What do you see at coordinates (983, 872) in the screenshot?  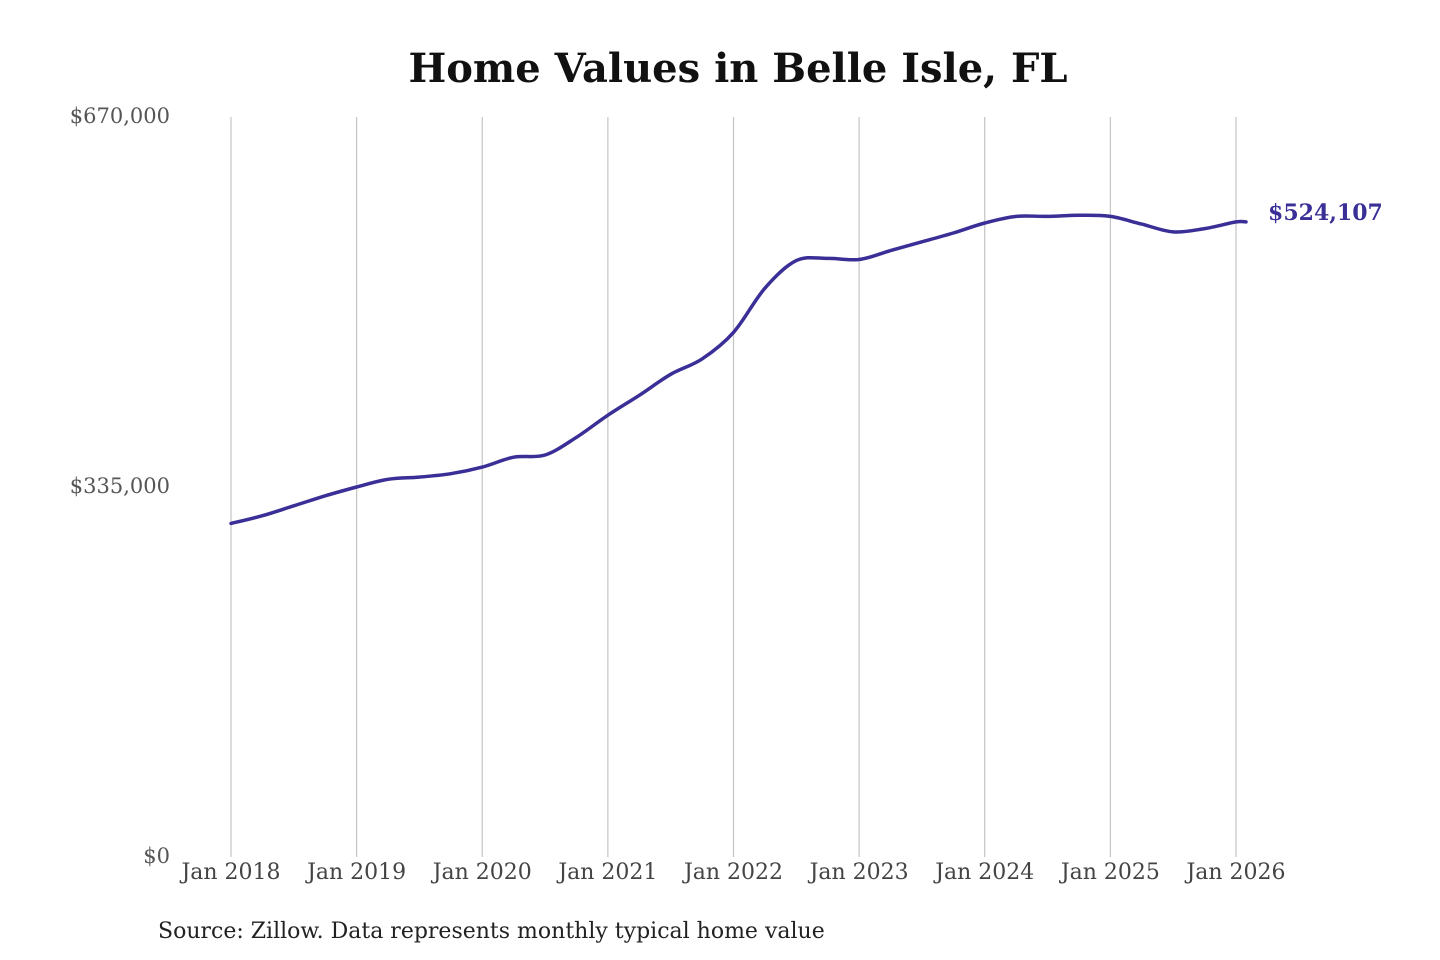 I see `x-tick-label: Jan 2024` at bounding box center [983, 872].